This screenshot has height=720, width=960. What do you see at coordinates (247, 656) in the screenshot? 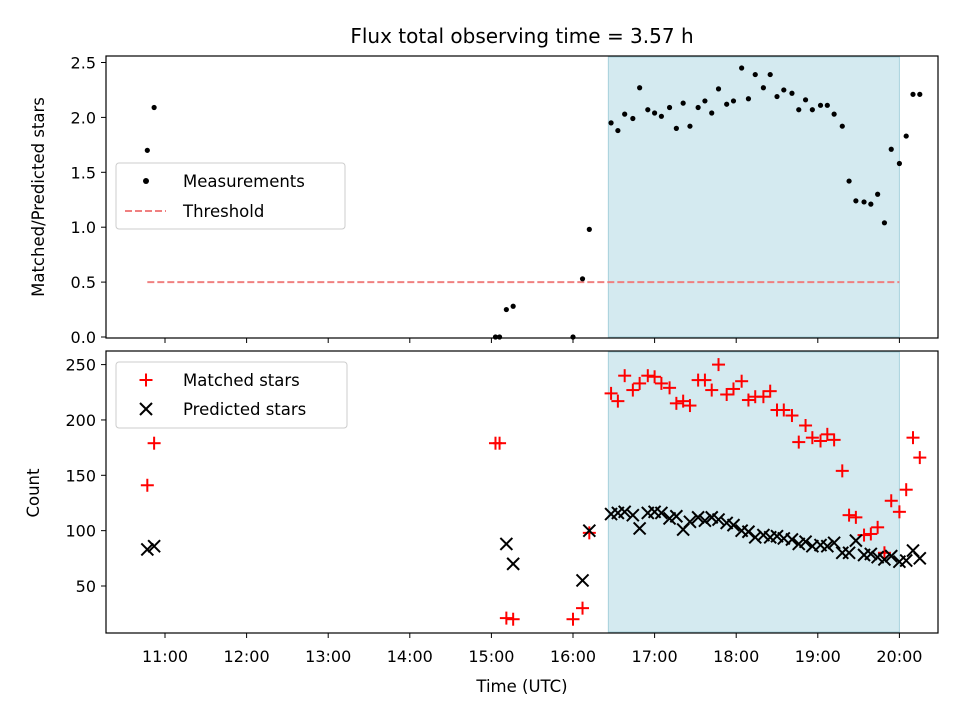
I see `bottom-x-tick-label: 12:00` at bounding box center [247, 656].